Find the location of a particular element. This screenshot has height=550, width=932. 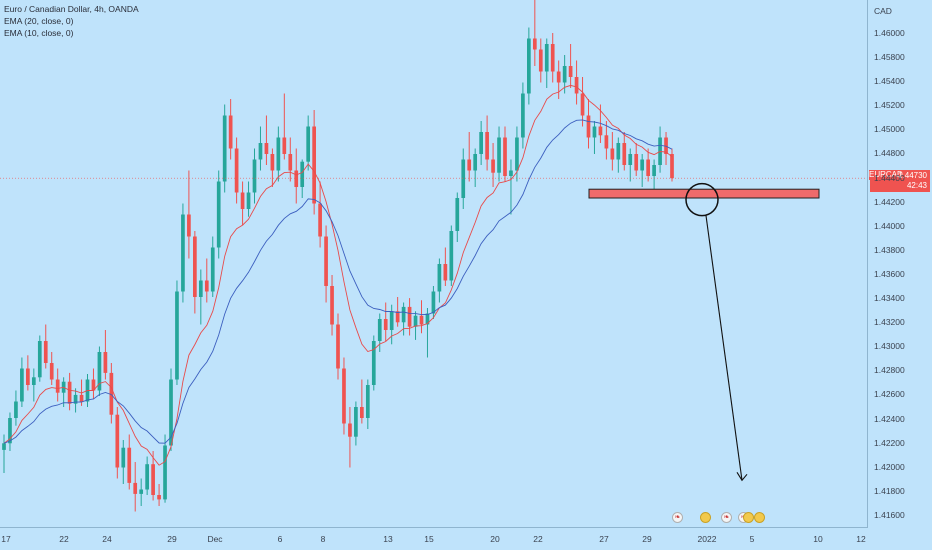

price-tick-label: 1.44800 is located at coordinates (889, 153).